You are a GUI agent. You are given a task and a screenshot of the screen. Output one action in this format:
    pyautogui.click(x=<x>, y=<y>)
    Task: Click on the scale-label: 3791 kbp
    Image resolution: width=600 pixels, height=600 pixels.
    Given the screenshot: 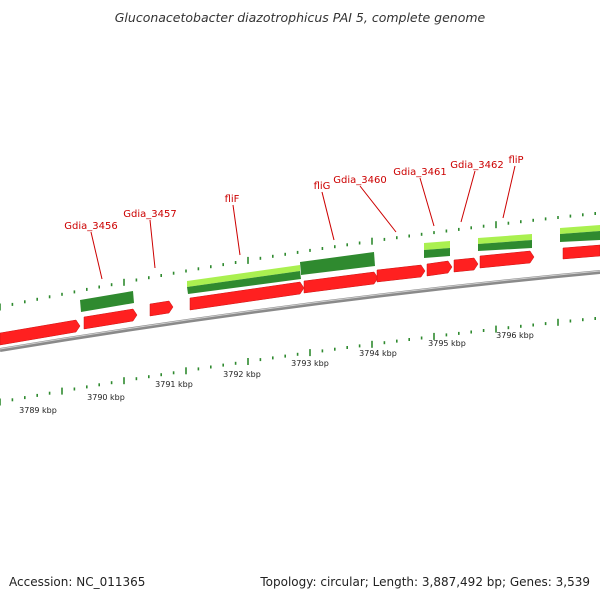 What is the action you would take?
    pyautogui.click(x=174, y=384)
    